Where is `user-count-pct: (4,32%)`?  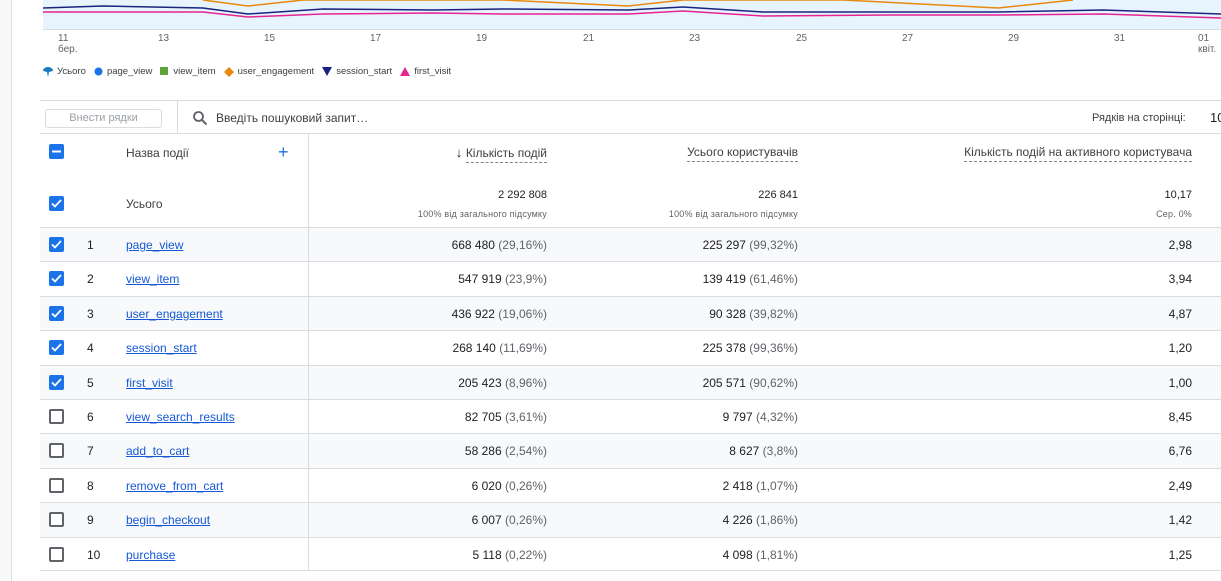
user-count-pct: (4,32%) is located at coordinates (776, 416).